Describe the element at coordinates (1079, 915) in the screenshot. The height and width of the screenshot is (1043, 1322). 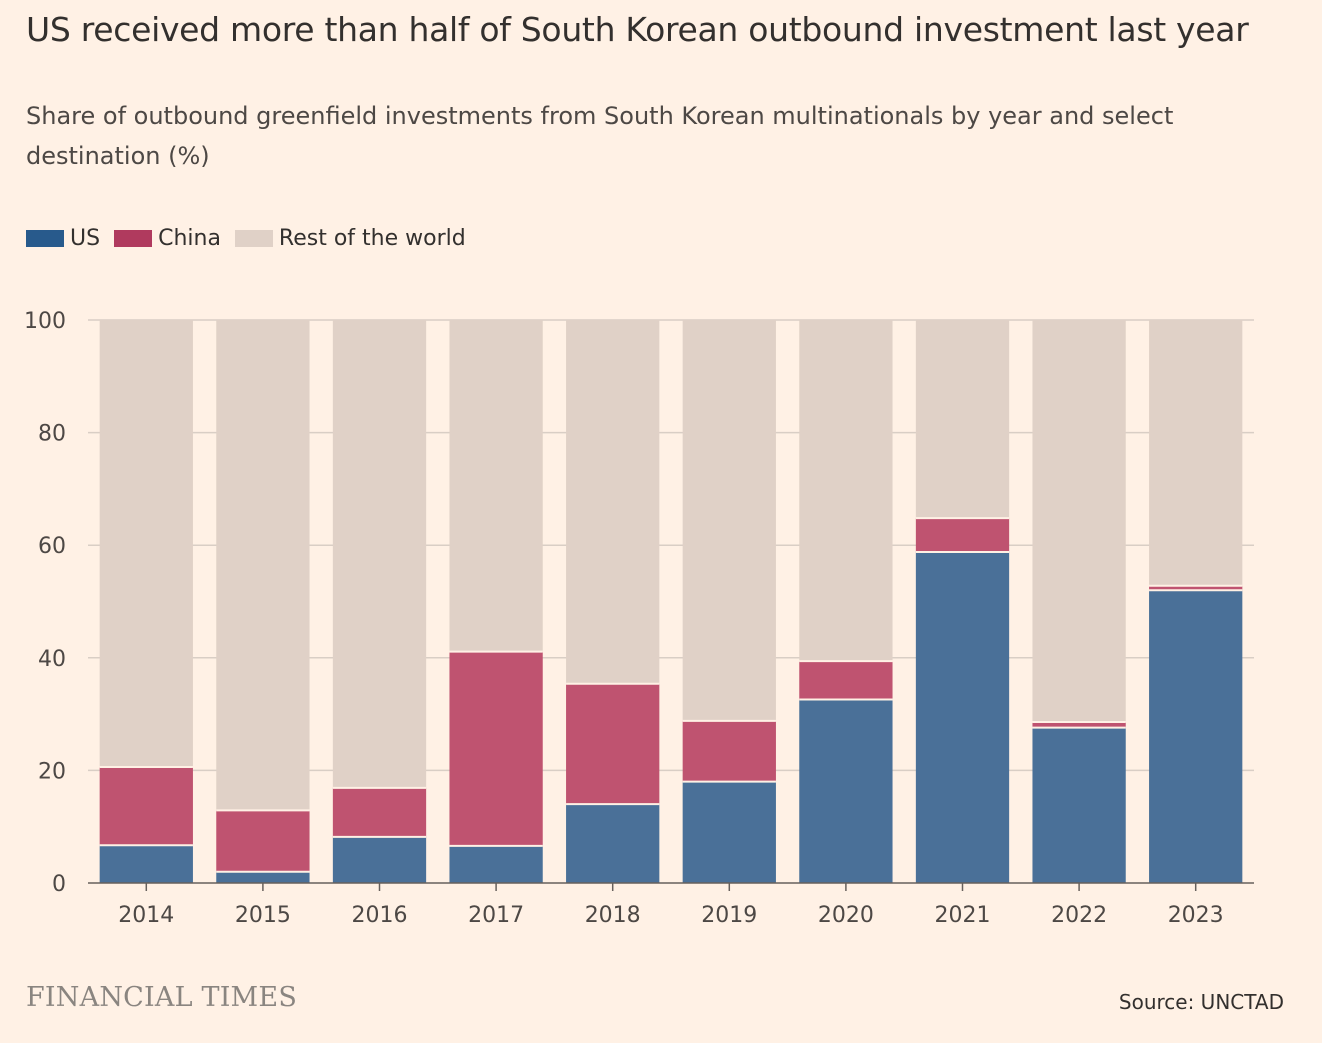
I see `x-tick-label-2022: 2022` at that location.